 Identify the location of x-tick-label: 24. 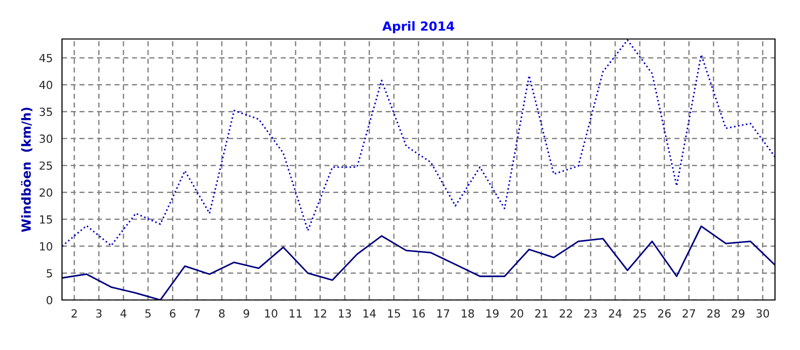
(615, 313).